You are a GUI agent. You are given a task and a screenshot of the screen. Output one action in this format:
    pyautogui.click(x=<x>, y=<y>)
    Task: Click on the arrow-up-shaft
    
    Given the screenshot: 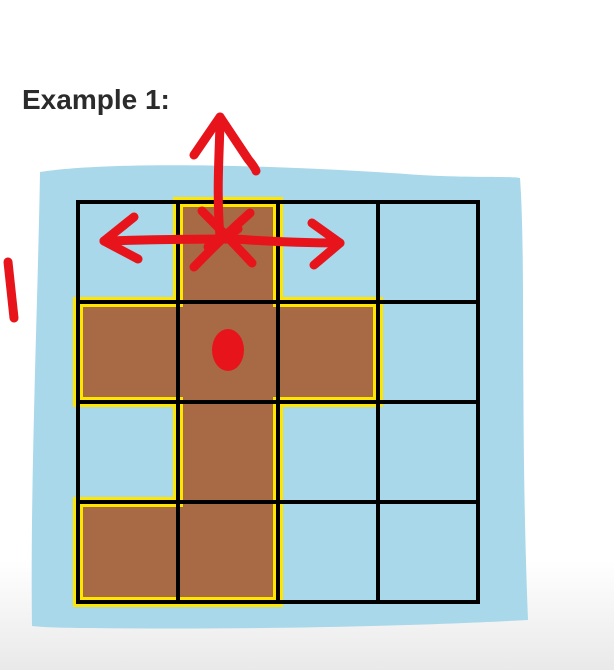 What is the action you would take?
    pyautogui.click(x=219, y=177)
    